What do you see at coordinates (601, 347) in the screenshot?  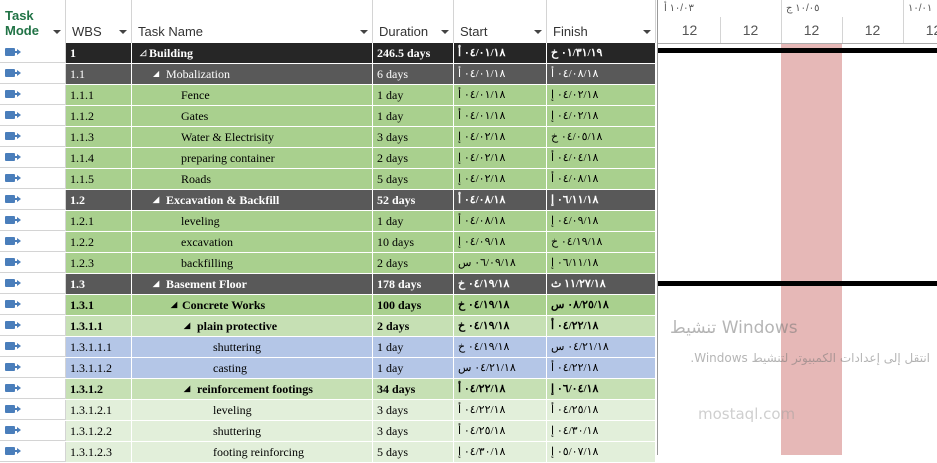 I see `finish-cell: ٠٤/٢١/١٨ س` at bounding box center [601, 347].